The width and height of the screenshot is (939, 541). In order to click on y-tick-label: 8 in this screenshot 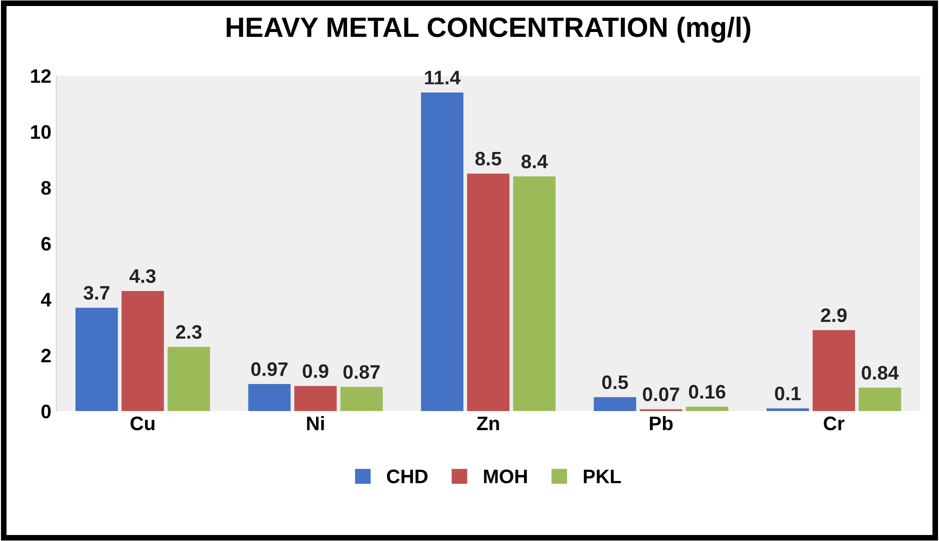, I will do `click(46, 188)`.